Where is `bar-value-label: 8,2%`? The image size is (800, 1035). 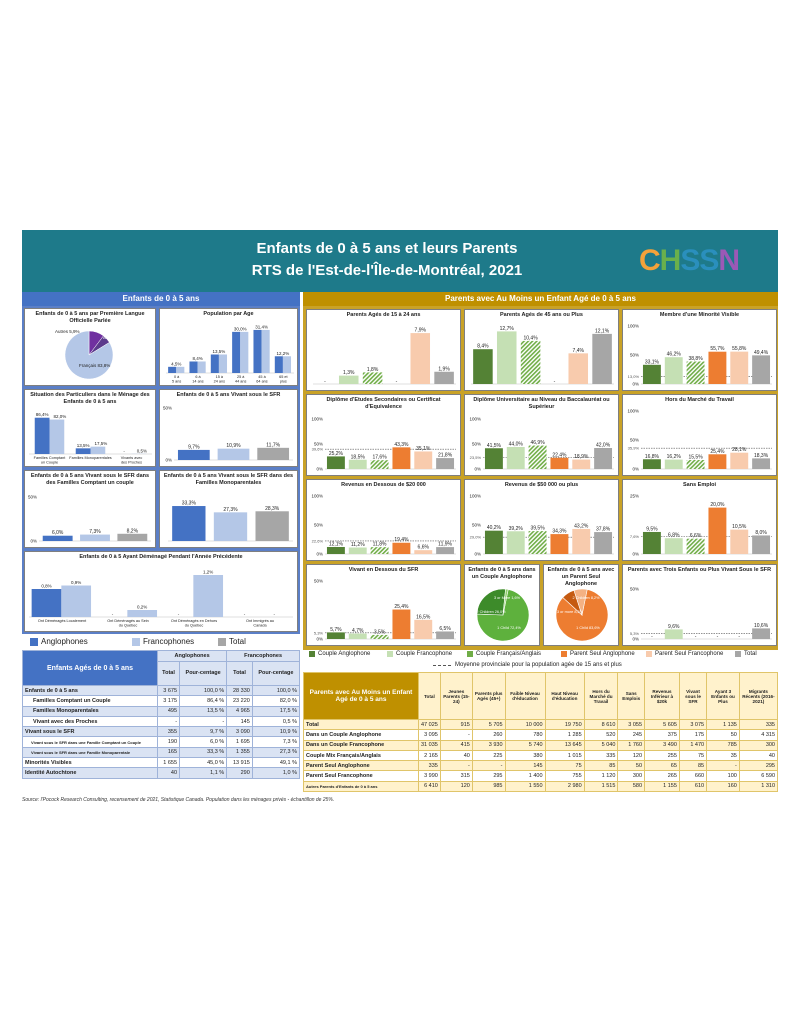
bar-value-label: 8,2% is located at coordinates (133, 531).